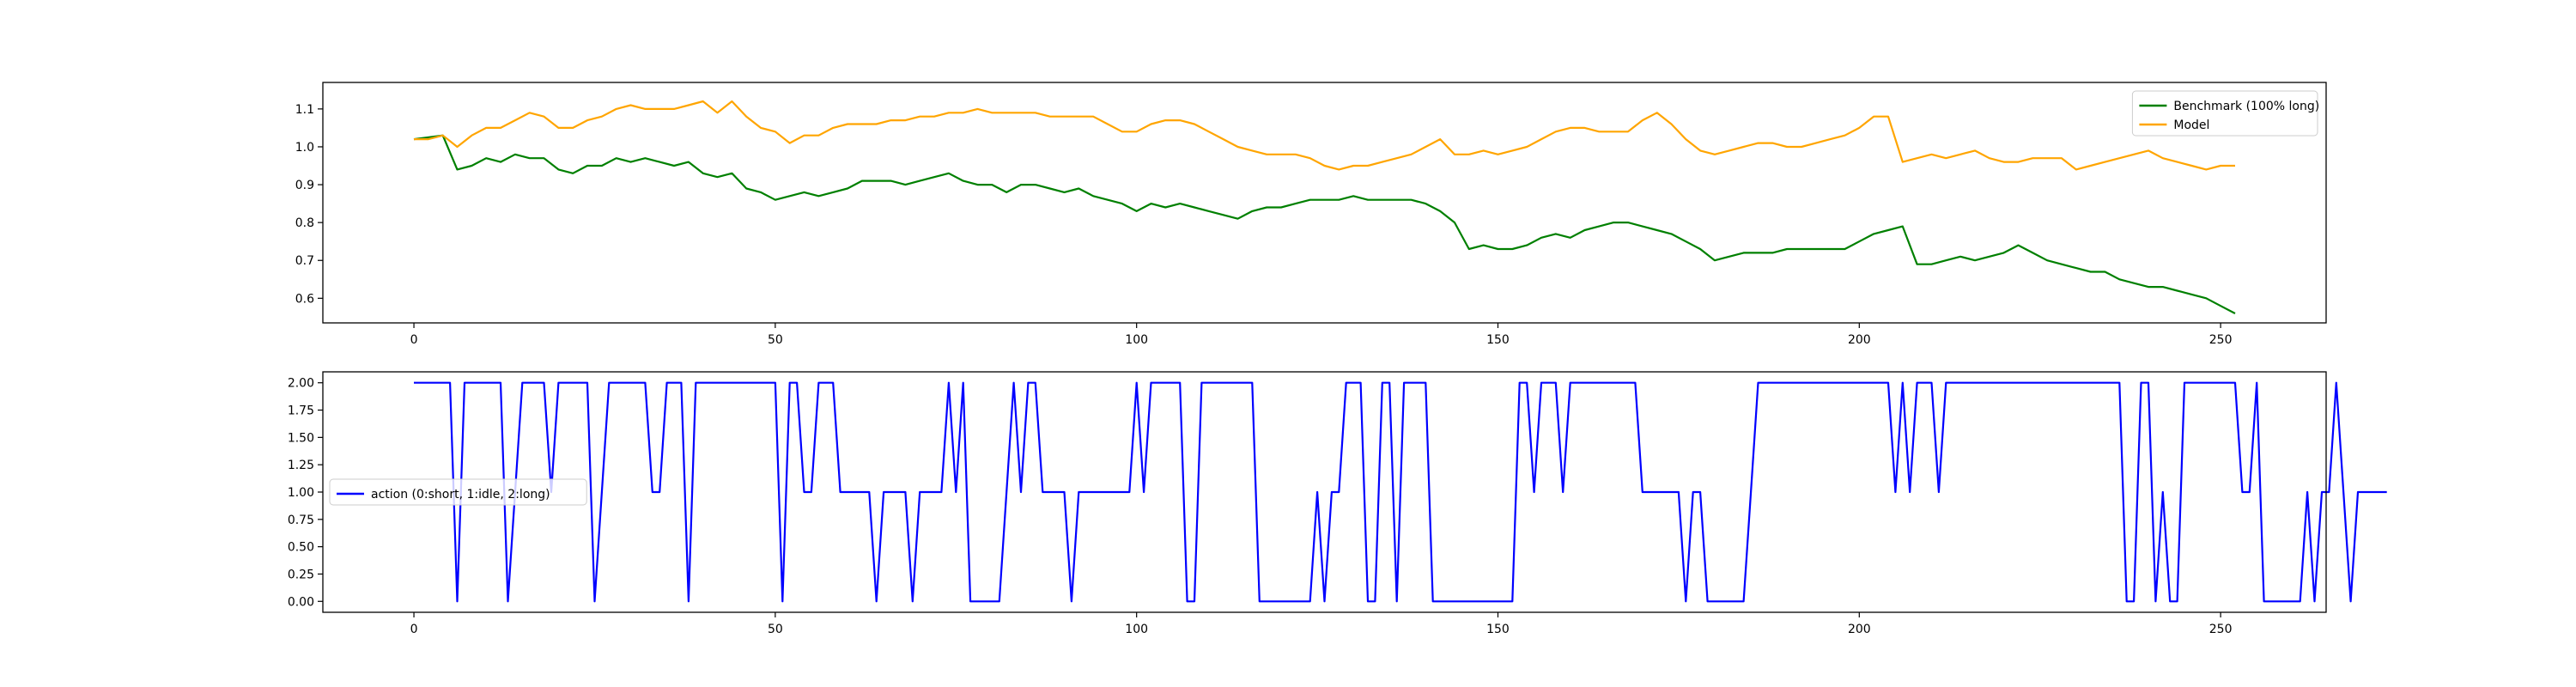 The image size is (2576, 687). I want to click on y-tick-label: 0.9, so click(304, 185).